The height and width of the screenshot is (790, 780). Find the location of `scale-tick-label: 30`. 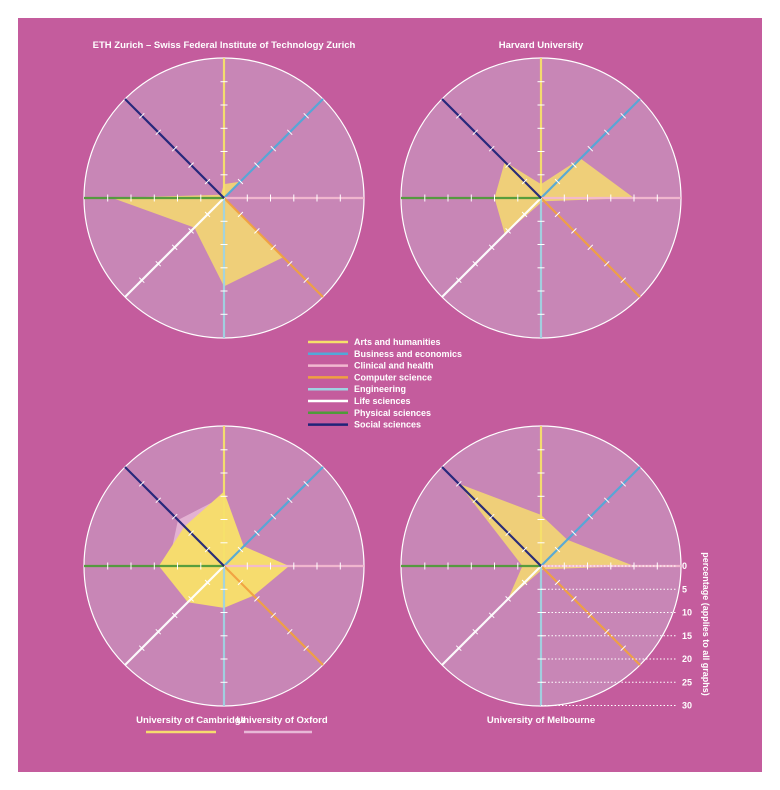

scale-tick-label: 30 is located at coordinates (687, 706).